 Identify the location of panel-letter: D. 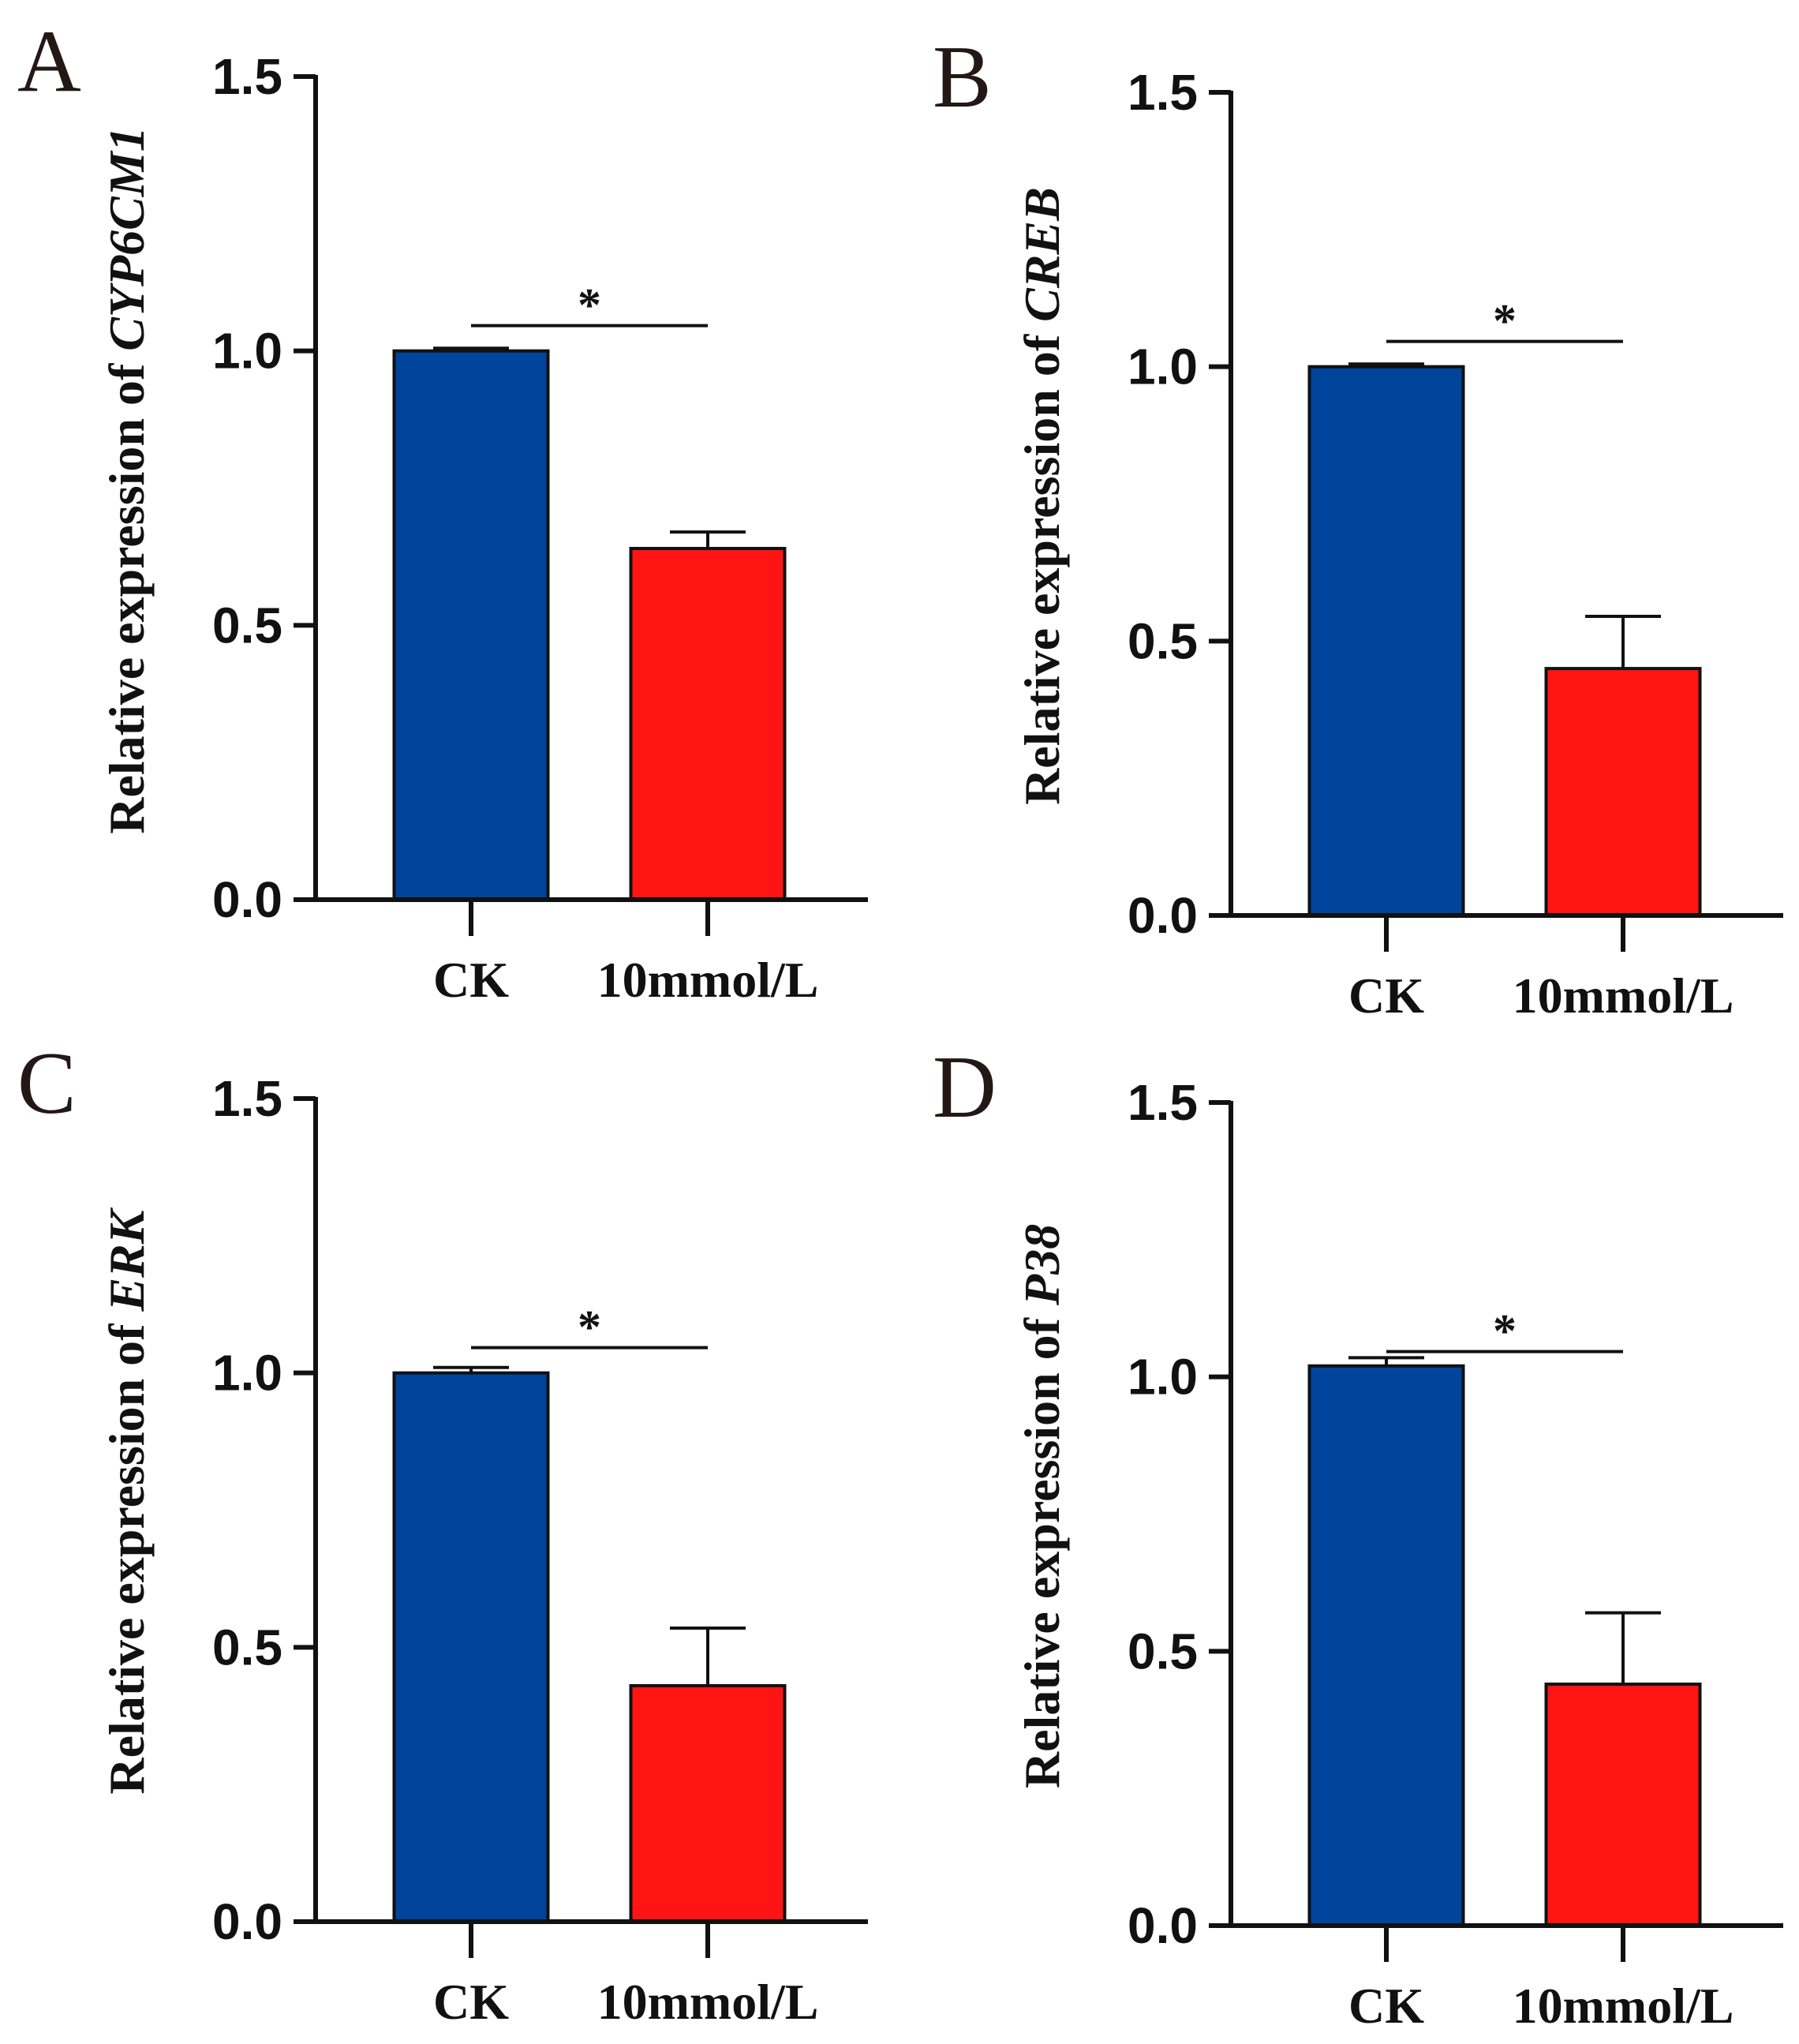
(965, 1087).